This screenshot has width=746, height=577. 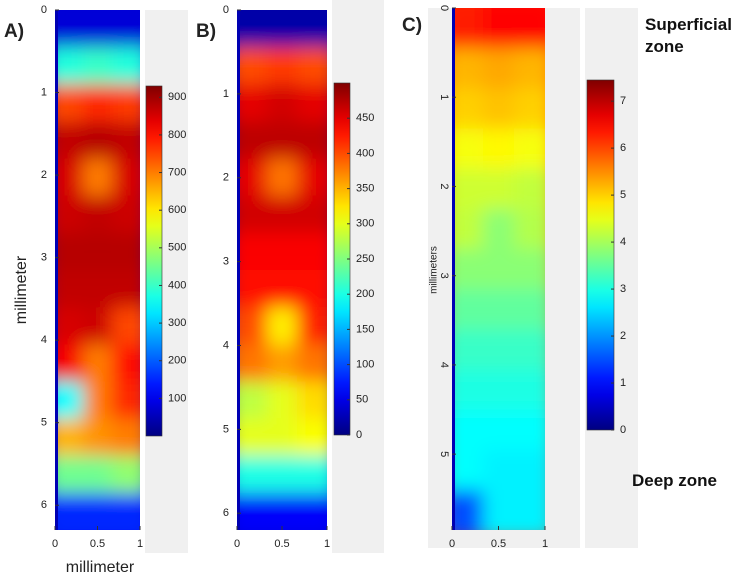 What do you see at coordinates (444, 186) in the screenshot?
I see `y-tick-label: 2` at bounding box center [444, 186].